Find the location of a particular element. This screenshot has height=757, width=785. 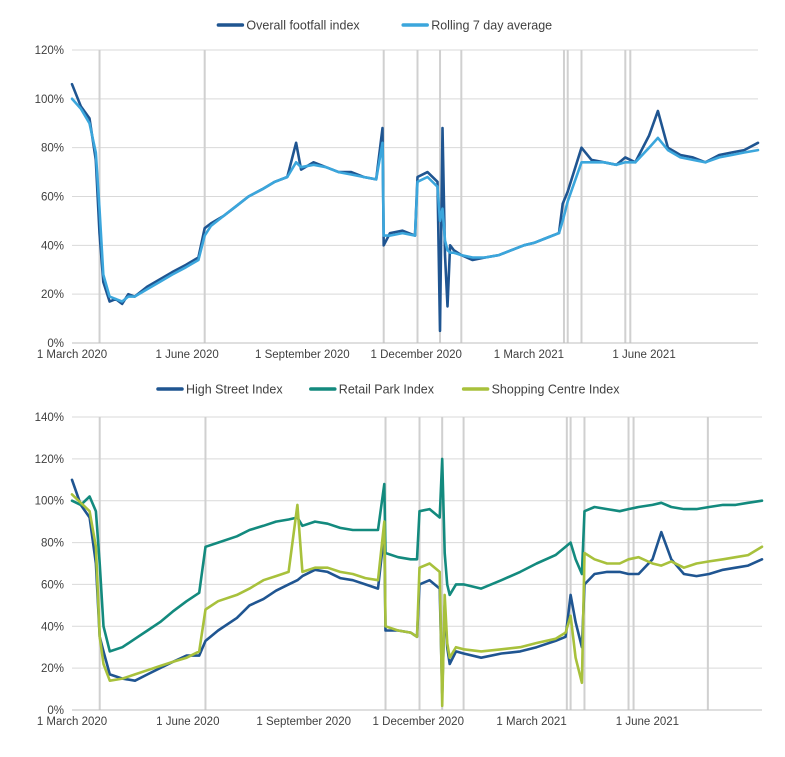

y-tick-label: 140% is located at coordinates (49, 418).